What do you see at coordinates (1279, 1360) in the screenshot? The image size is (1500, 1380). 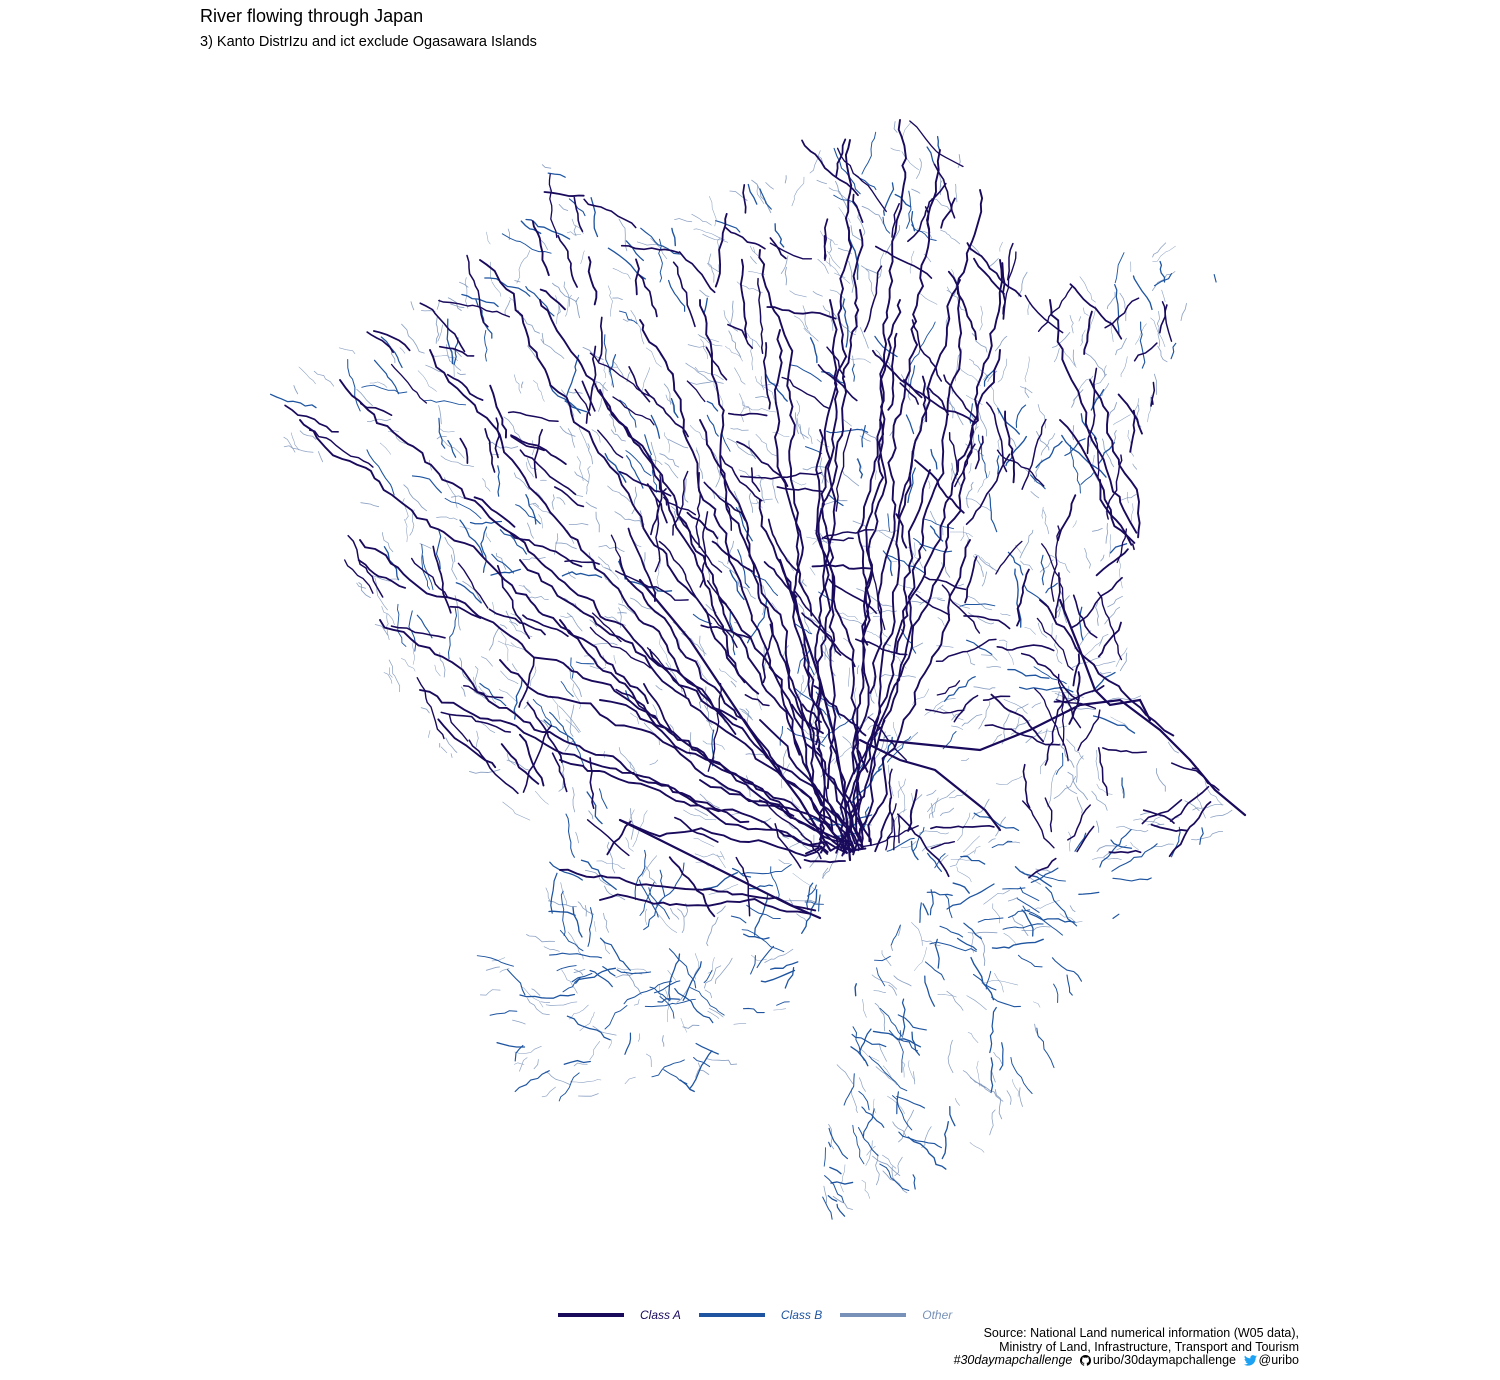 I see `caption-twitter: @uribo` at bounding box center [1279, 1360].